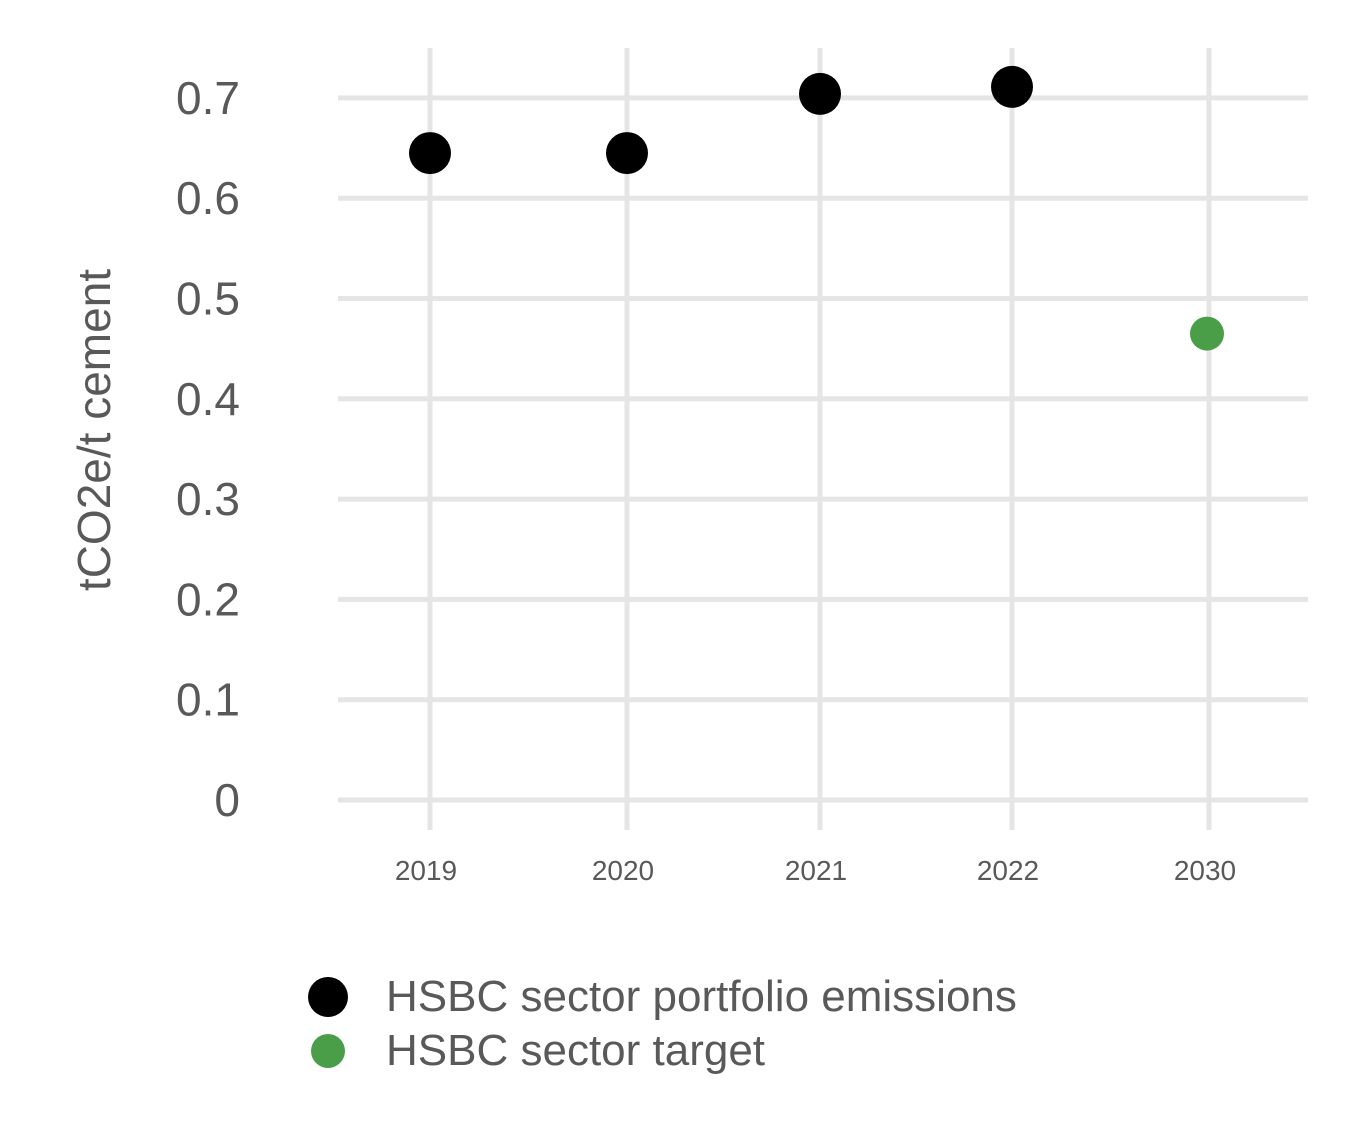 The width and height of the screenshot is (1356, 1128). I want to click on legend-marker-portfolio-emissions, so click(328, 997).